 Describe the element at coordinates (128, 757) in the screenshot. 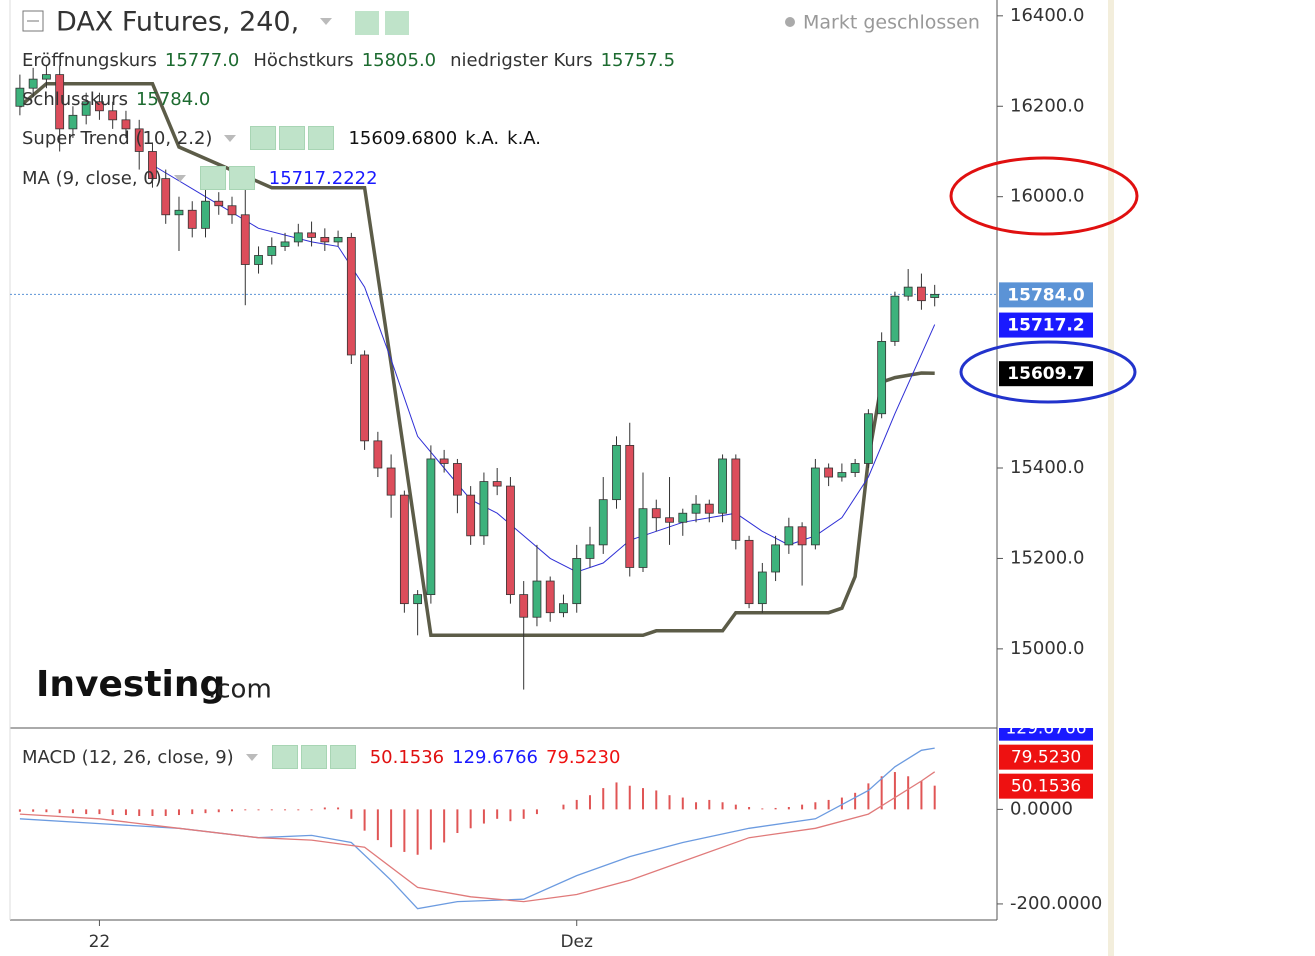

I see `indicator-name: MACD (12, 26, close, 9)` at that location.